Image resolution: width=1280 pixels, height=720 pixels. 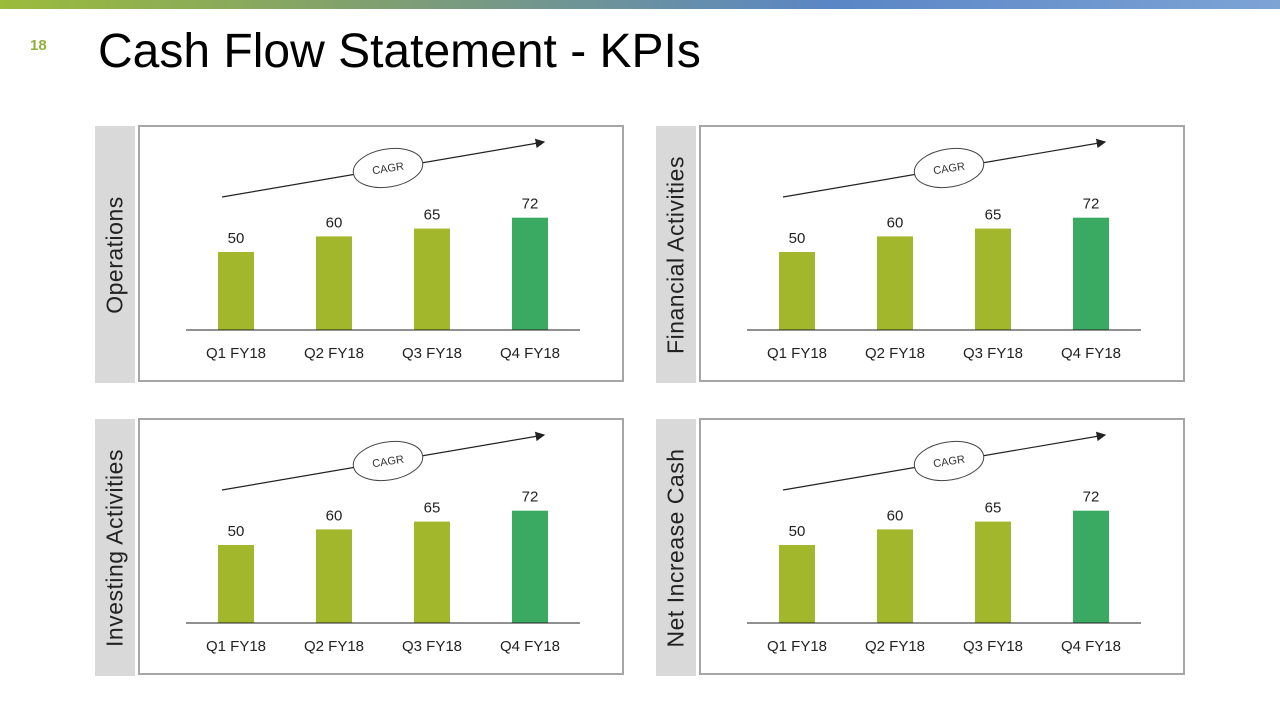 I want to click on panel-label-text: Operations, so click(x=114, y=254).